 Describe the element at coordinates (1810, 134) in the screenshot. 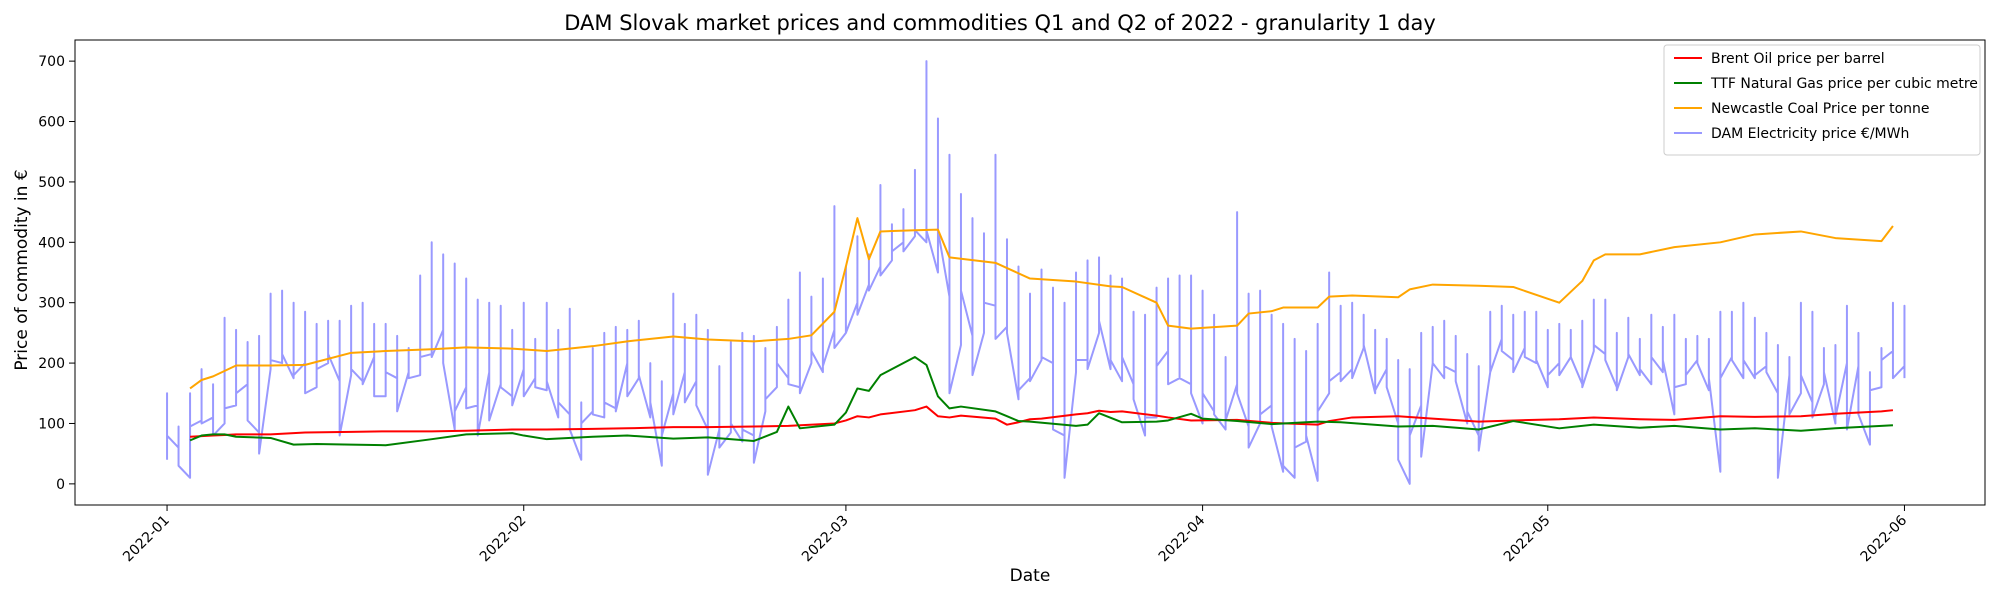

I see `legend-label-3: DAM Electricity price €/MWh` at that location.